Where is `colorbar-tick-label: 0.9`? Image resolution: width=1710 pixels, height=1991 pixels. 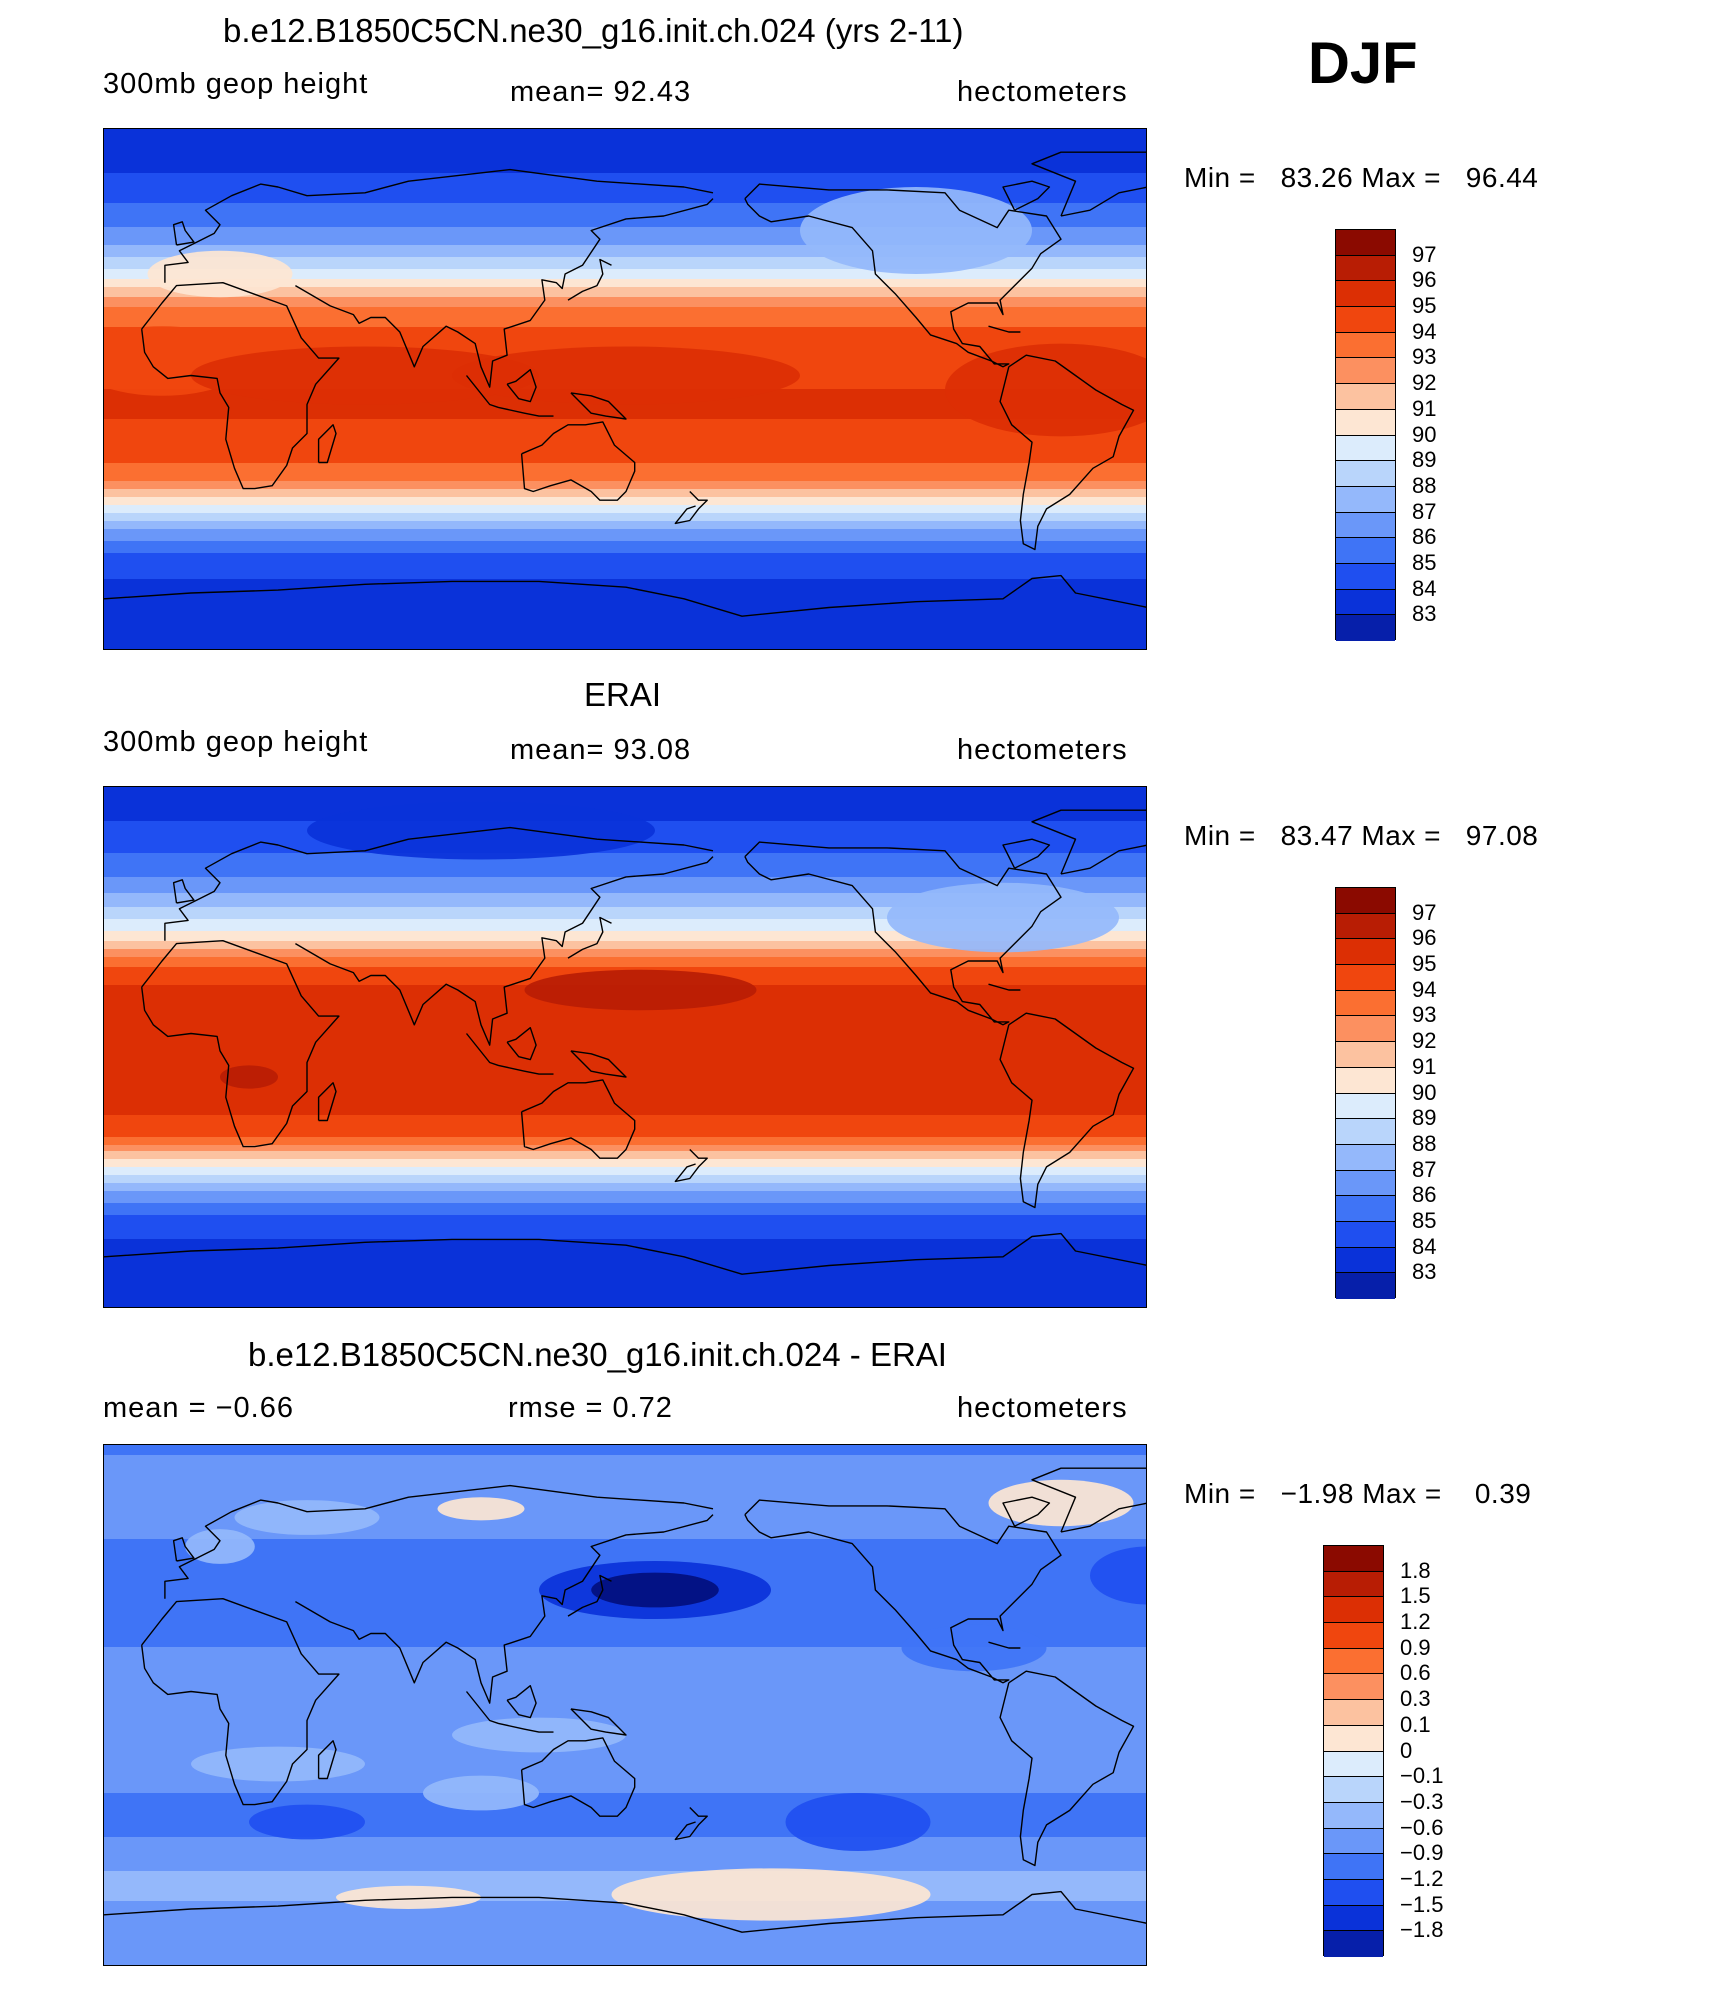
colorbar-tick-label: 0.9 is located at coordinates (1415, 1647).